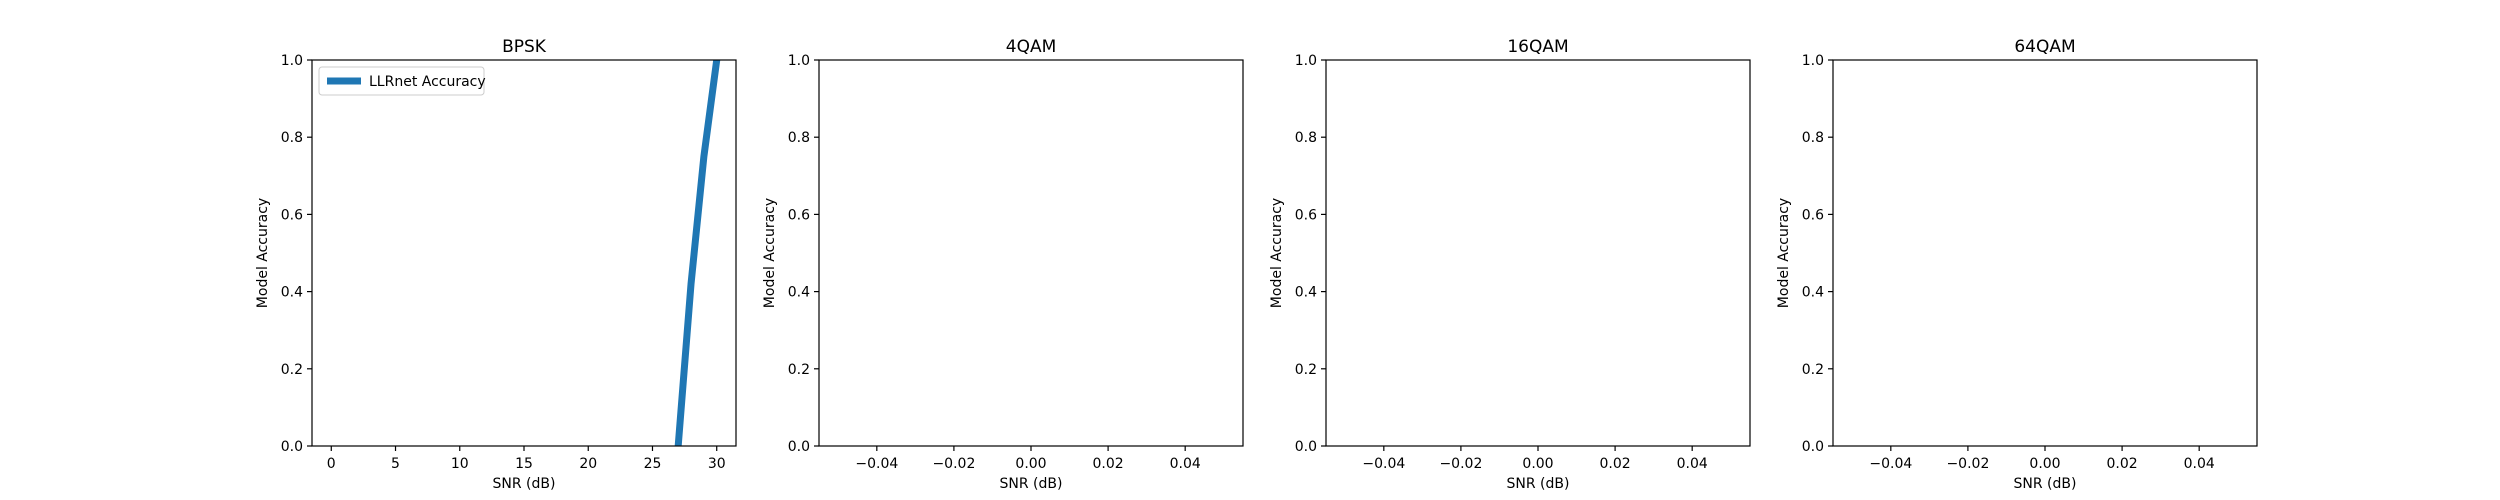  Describe the element at coordinates (292, 293) in the screenshot. I see `y-tick-label-bpsk: 0.4` at that location.